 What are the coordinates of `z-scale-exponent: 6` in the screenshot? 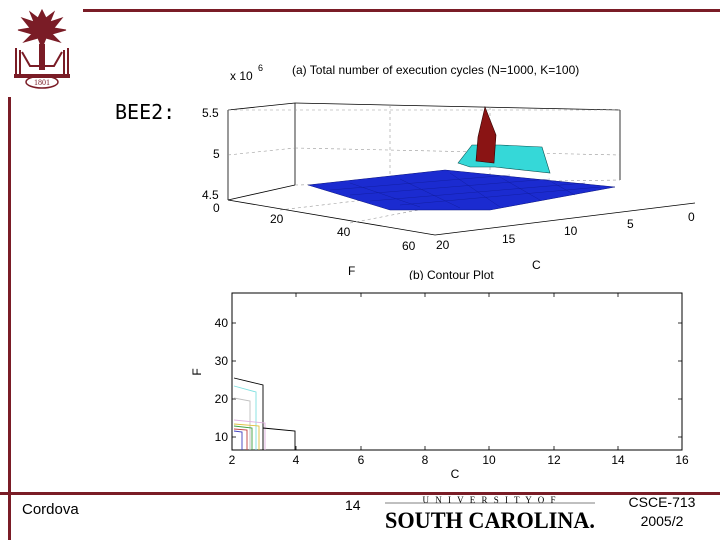 It's located at (260, 68).